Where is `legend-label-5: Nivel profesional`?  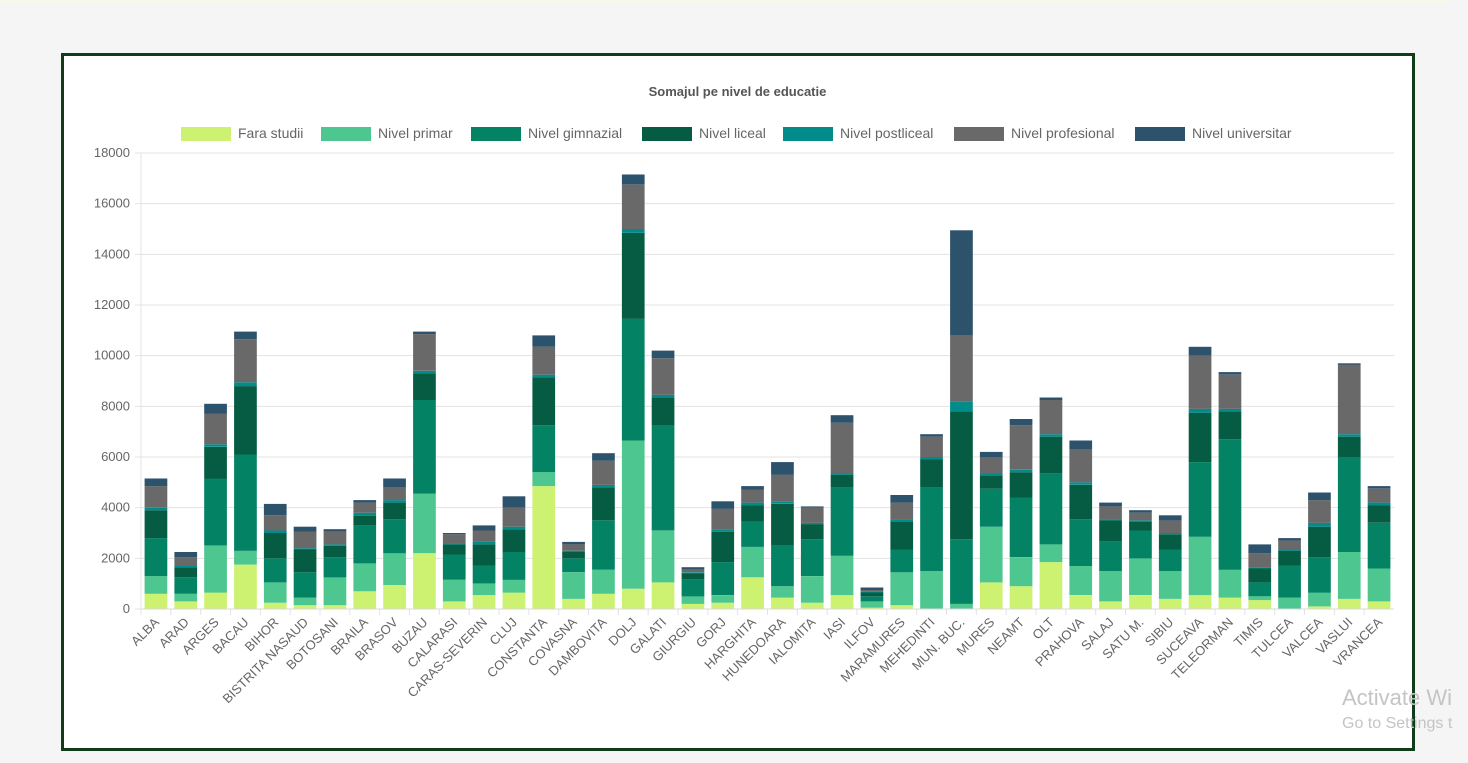
legend-label-5: Nivel profesional is located at coordinates (1063, 133).